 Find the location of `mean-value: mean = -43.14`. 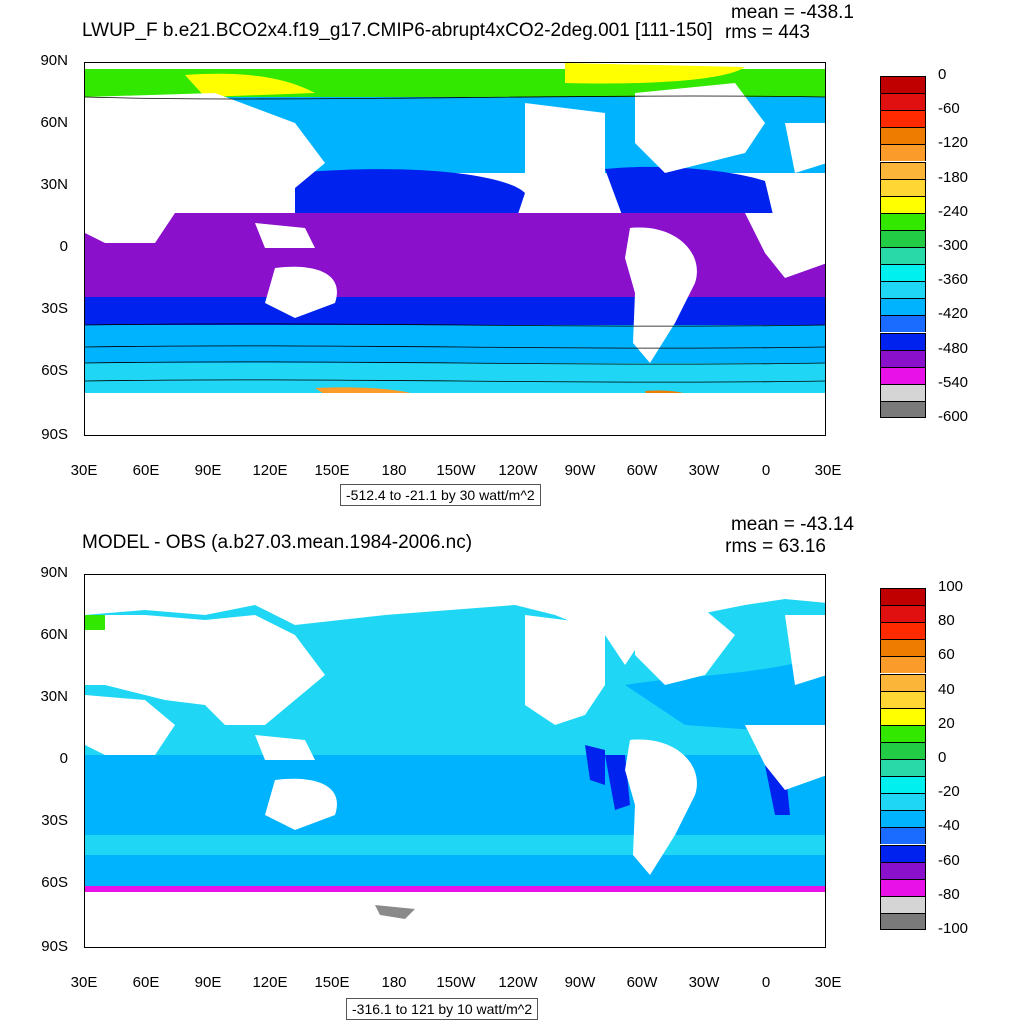

mean-value: mean = -43.14 is located at coordinates (792, 524).